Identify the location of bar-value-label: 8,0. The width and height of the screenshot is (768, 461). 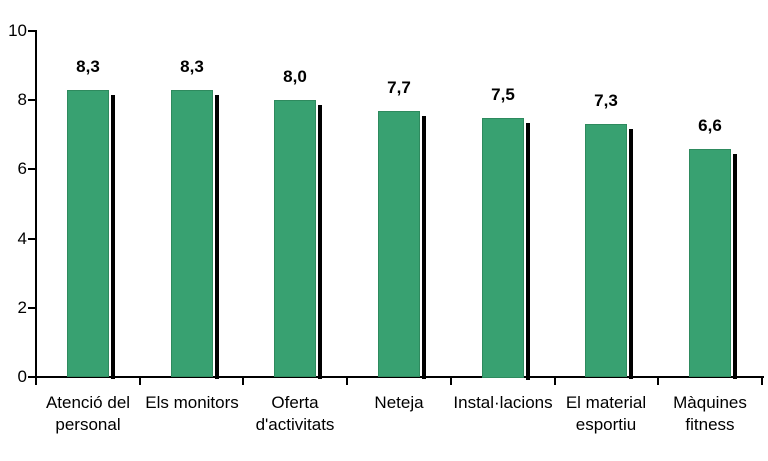
(295, 76).